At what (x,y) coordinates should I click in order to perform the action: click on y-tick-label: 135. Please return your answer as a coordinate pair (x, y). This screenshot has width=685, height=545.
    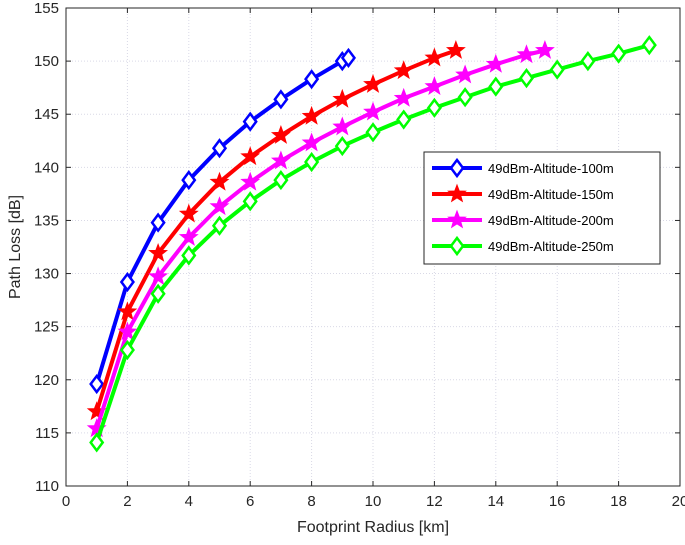
    Looking at the image, I should click on (46, 220).